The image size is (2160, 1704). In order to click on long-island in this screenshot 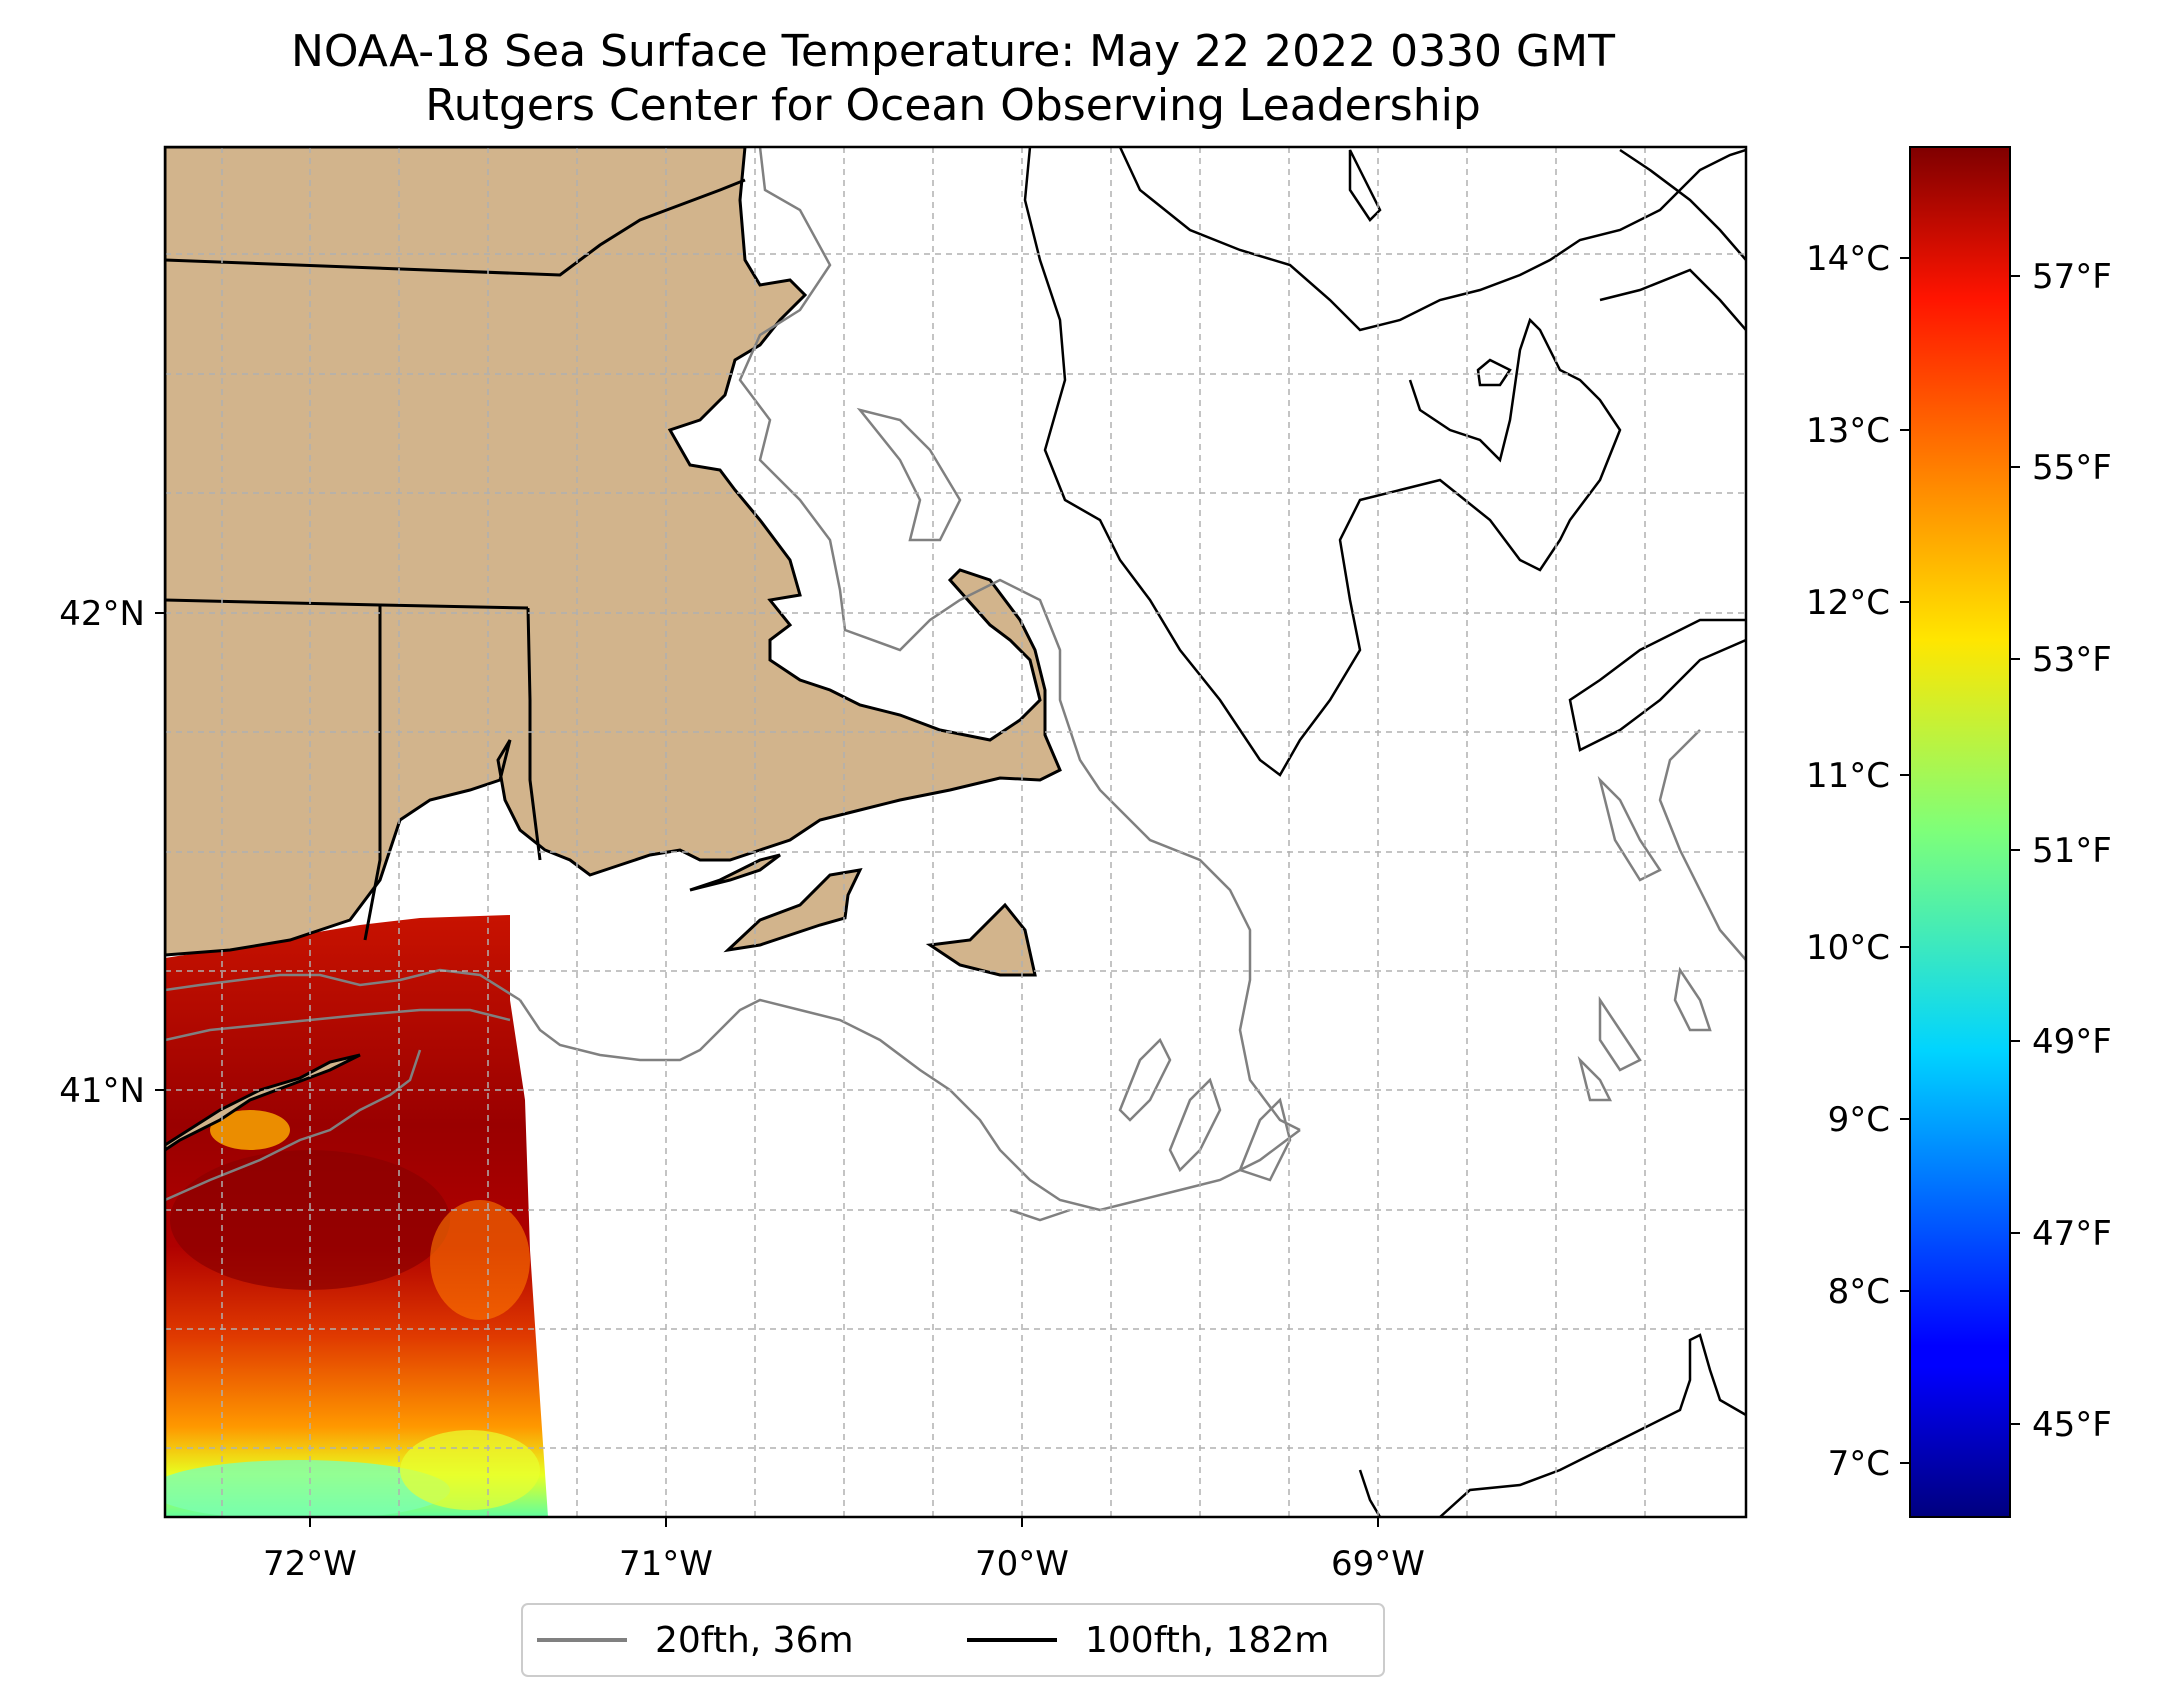, I will do `click(263, 1102)`.